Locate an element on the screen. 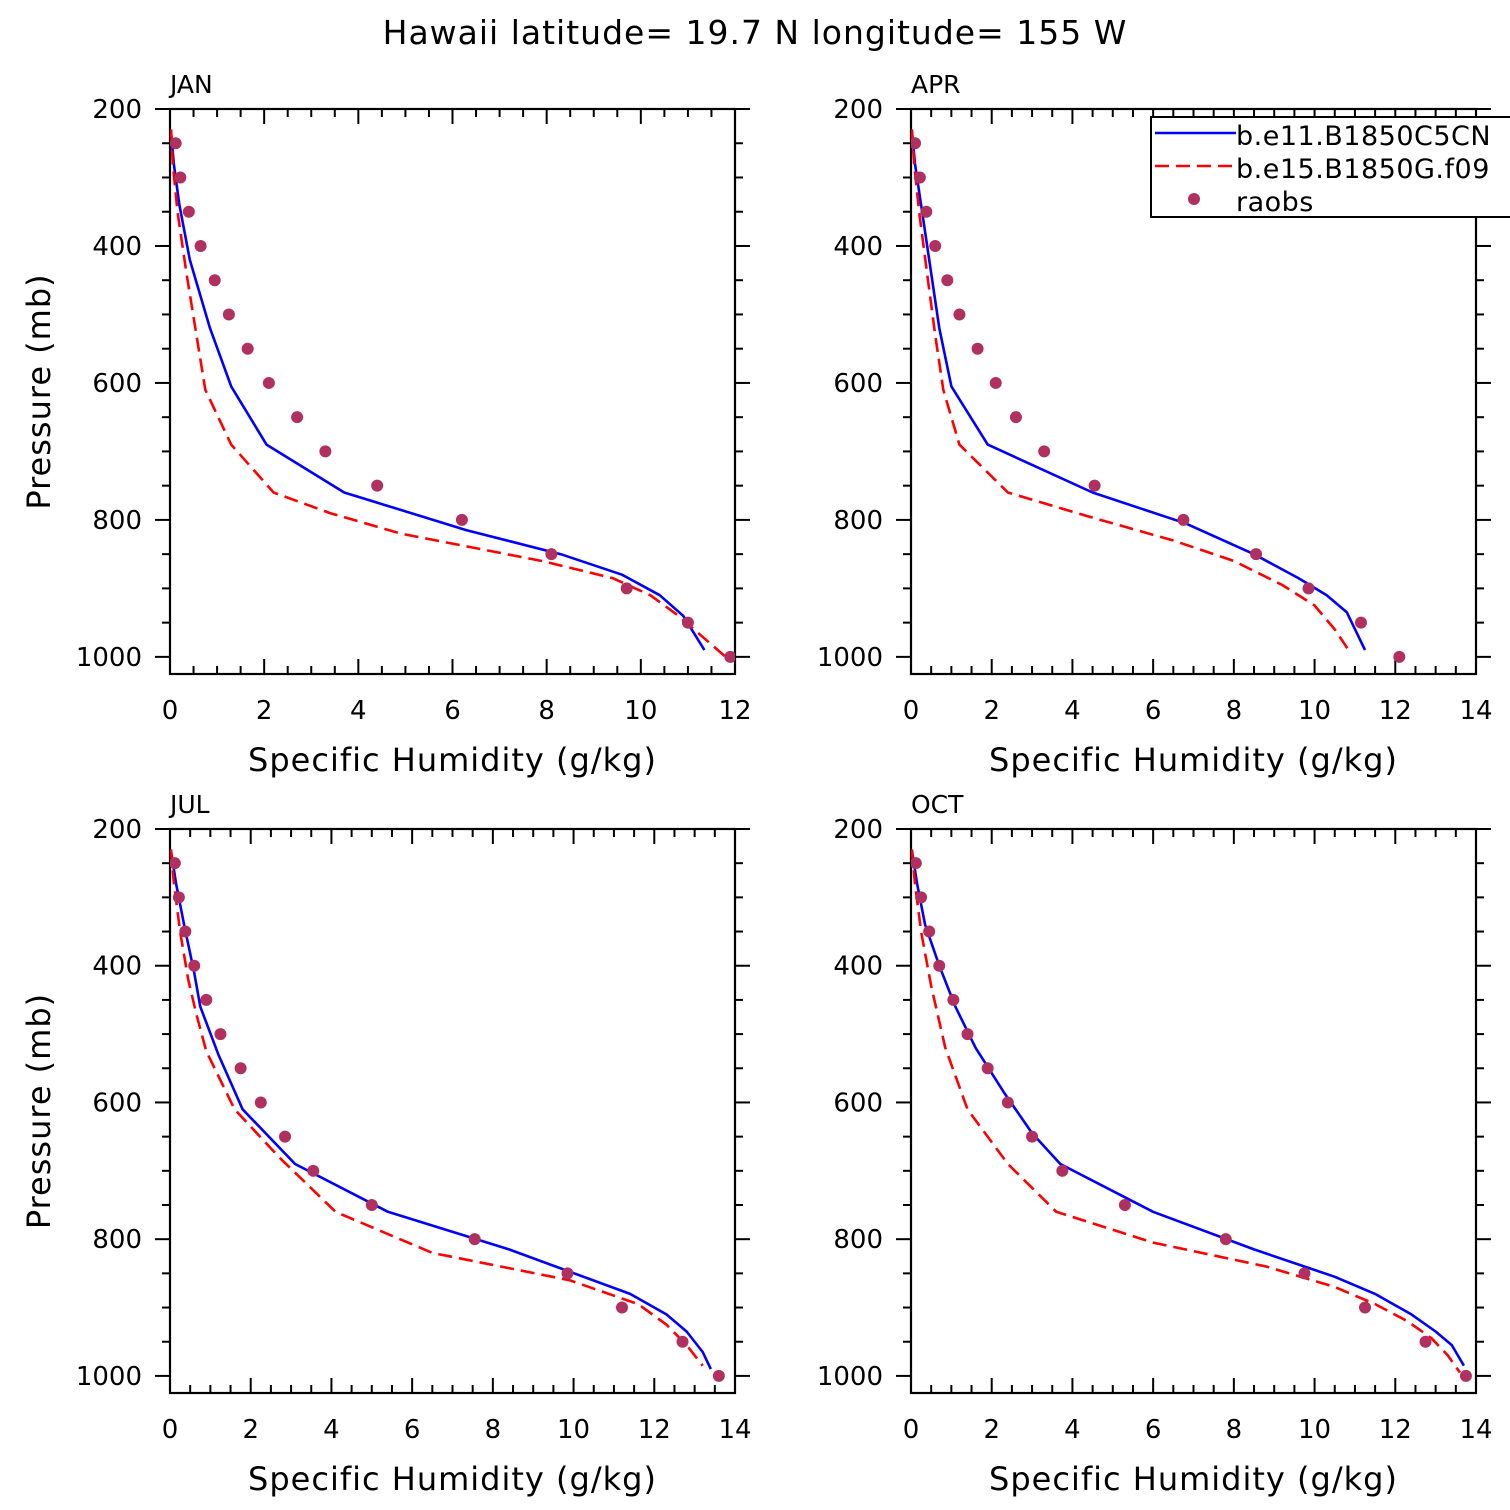 This screenshot has width=1510, height=1510. legend-label: b.e11.B1850C5CN is located at coordinates (1363, 136).